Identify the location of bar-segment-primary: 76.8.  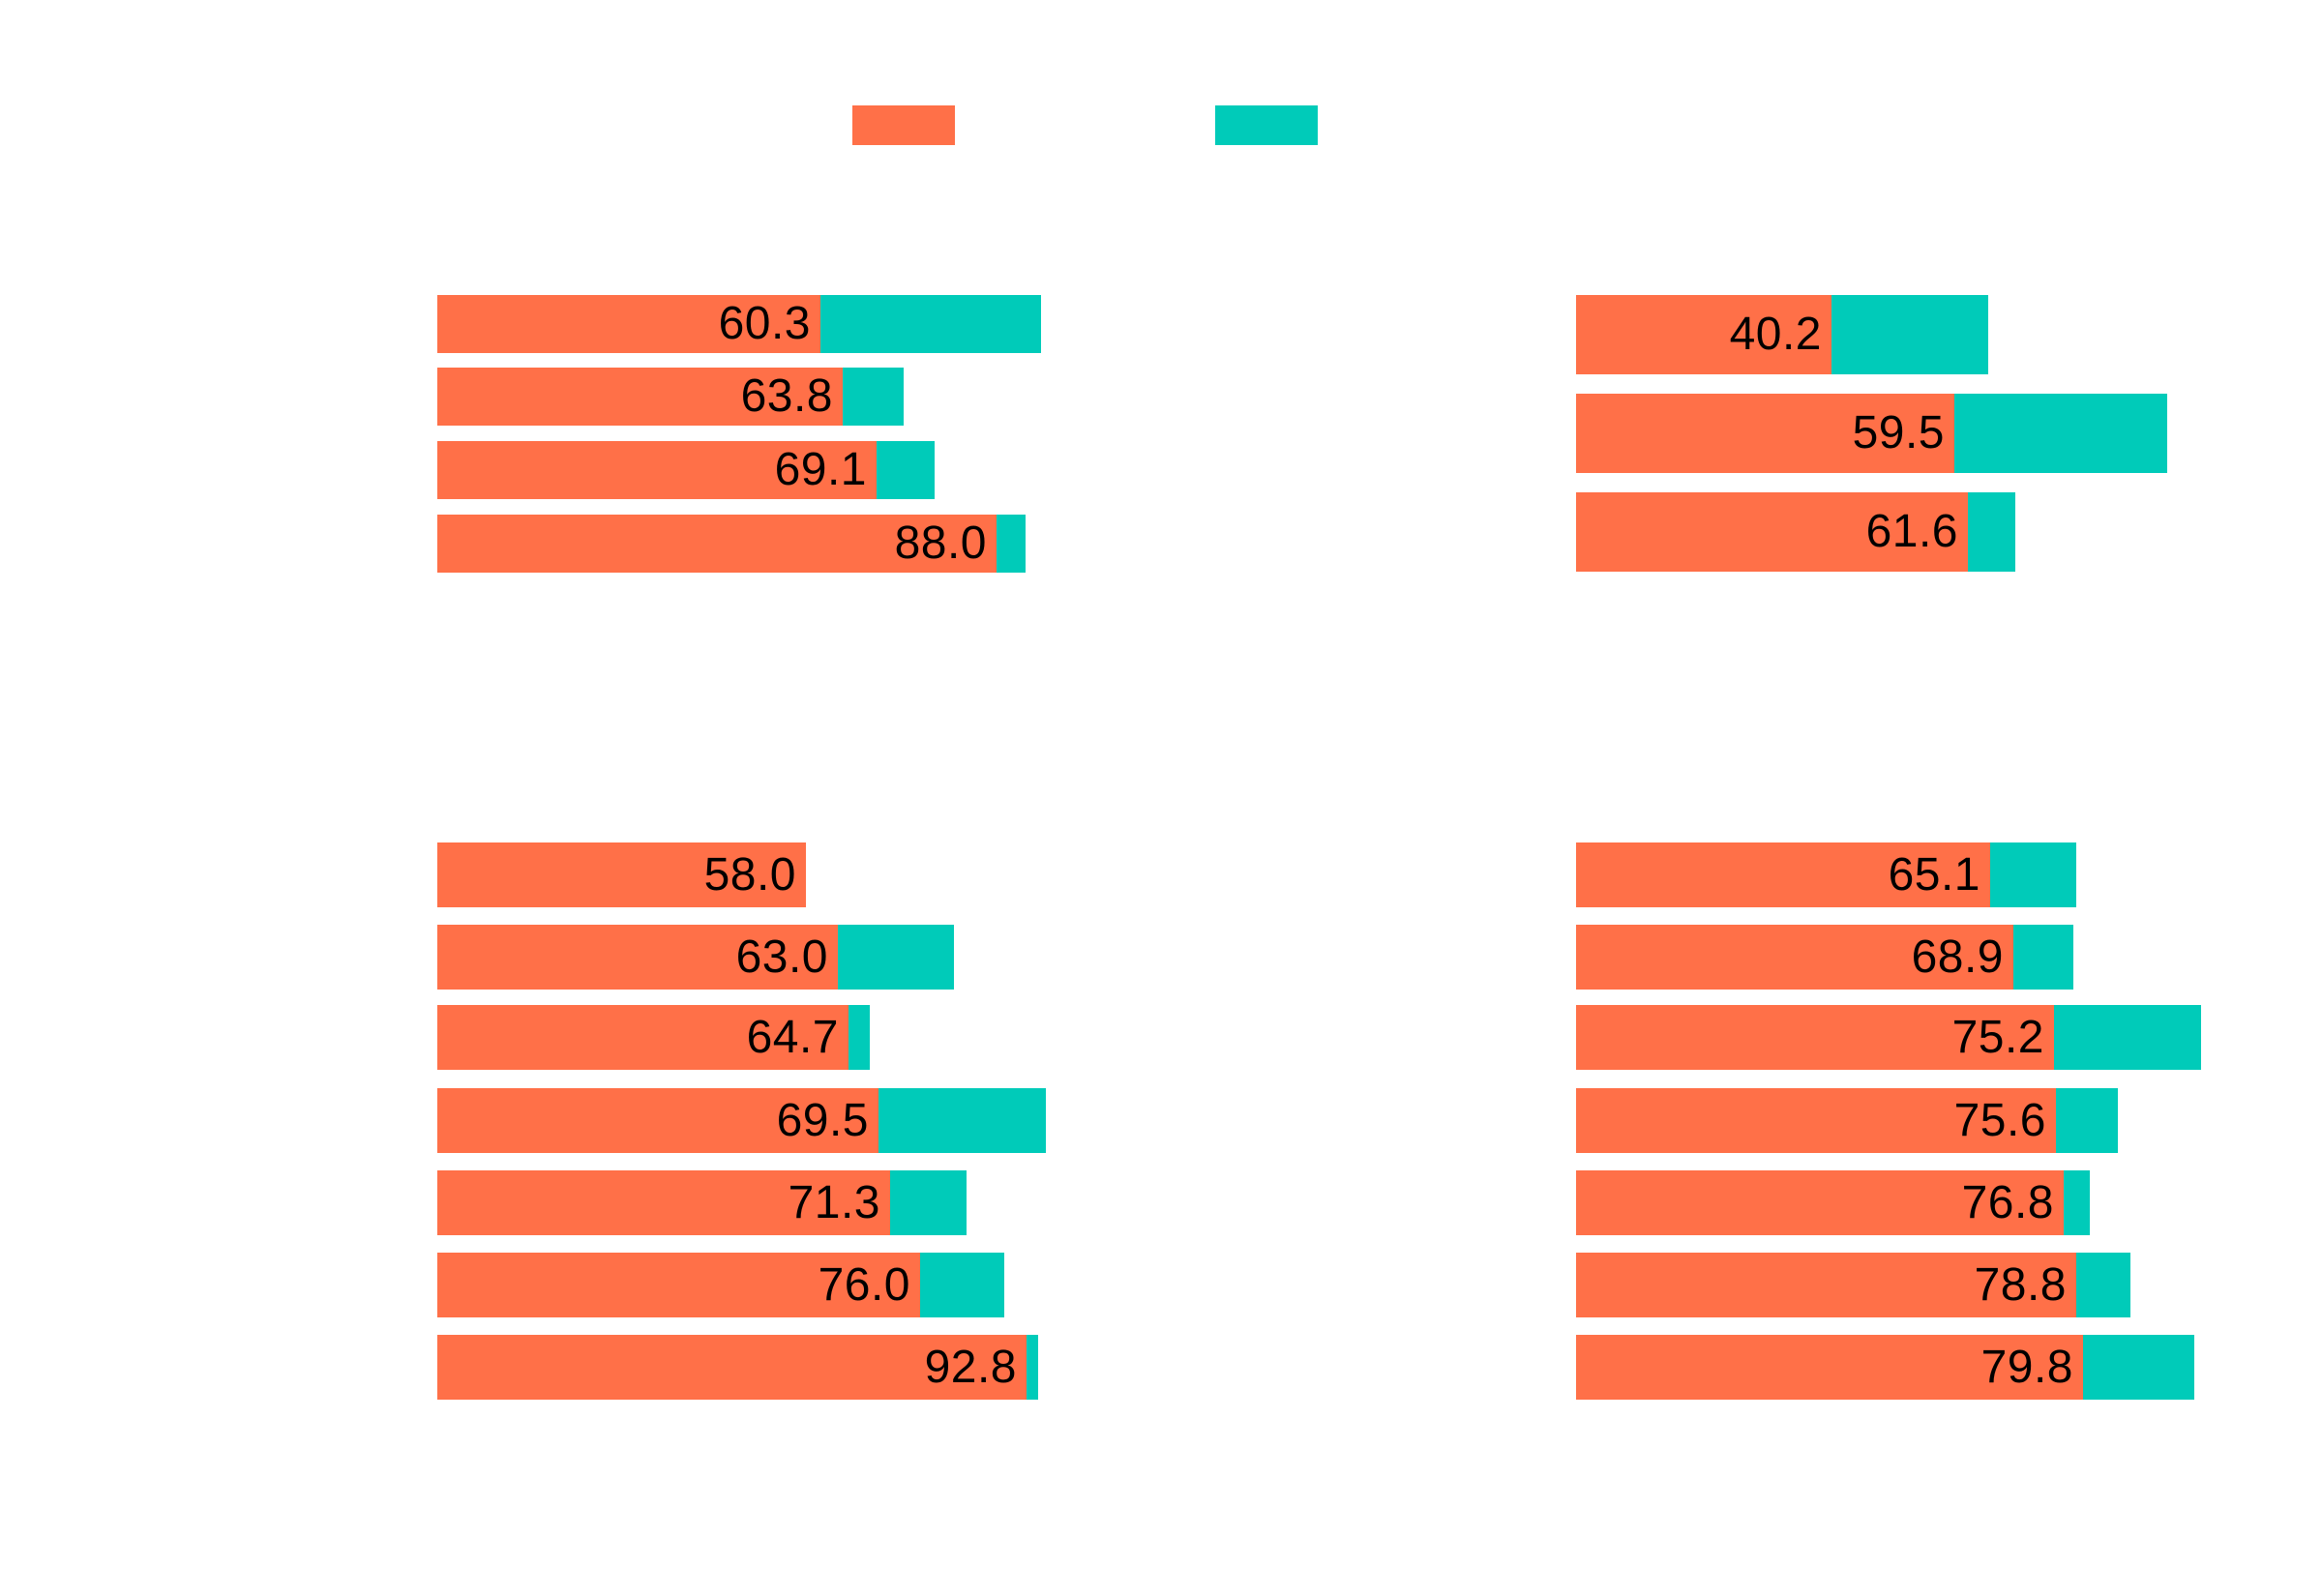
(1820, 1202).